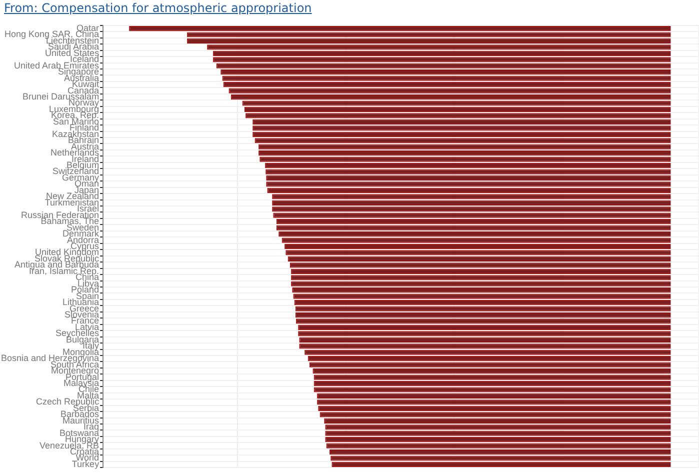  What do you see at coordinates (75, 371) in the screenshot?
I see `y-tick-label: Montenegro` at bounding box center [75, 371].